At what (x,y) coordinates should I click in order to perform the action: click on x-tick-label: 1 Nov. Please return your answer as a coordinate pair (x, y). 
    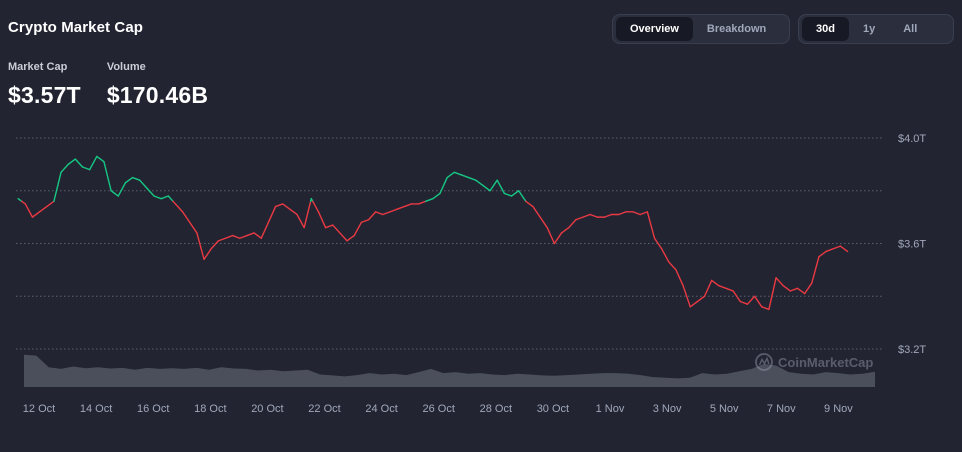
    Looking at the image, I should click on (610, 409).